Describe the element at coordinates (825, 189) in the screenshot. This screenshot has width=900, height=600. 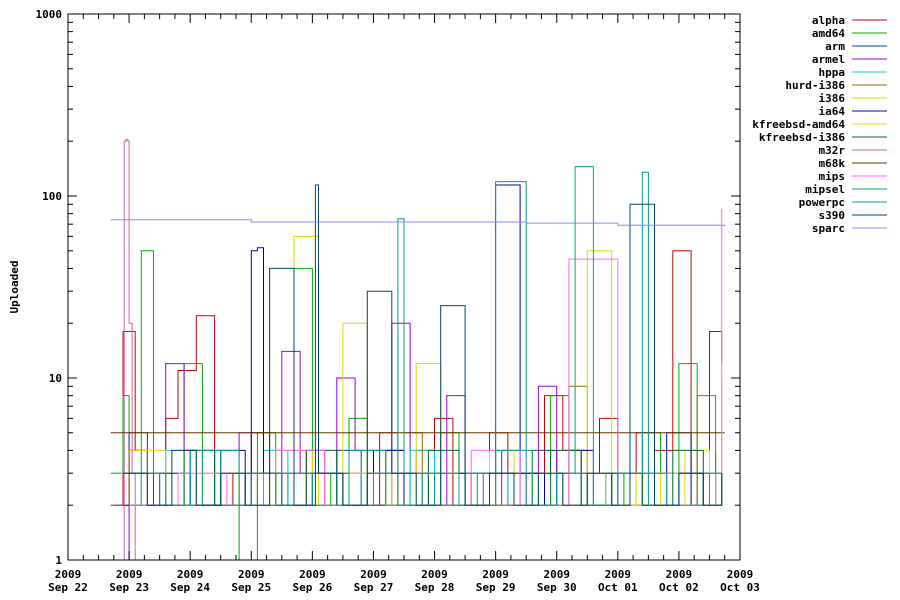
I see `legend-label: mipsel` at that location.